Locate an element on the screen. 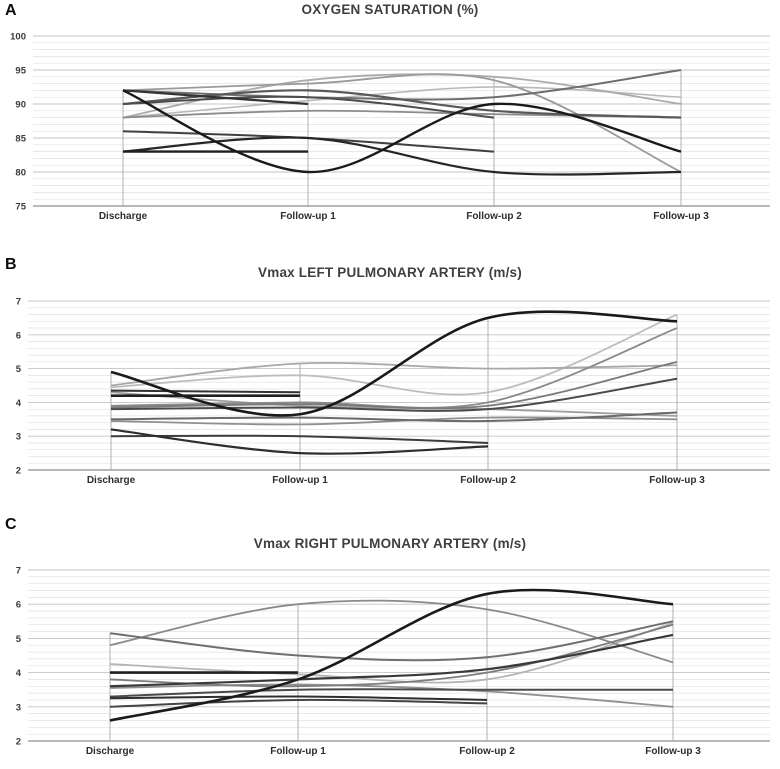 Image resolution: width=780 pixels, height=769 pixels. panel-letter-a: A is located at coordinates (11, 10).